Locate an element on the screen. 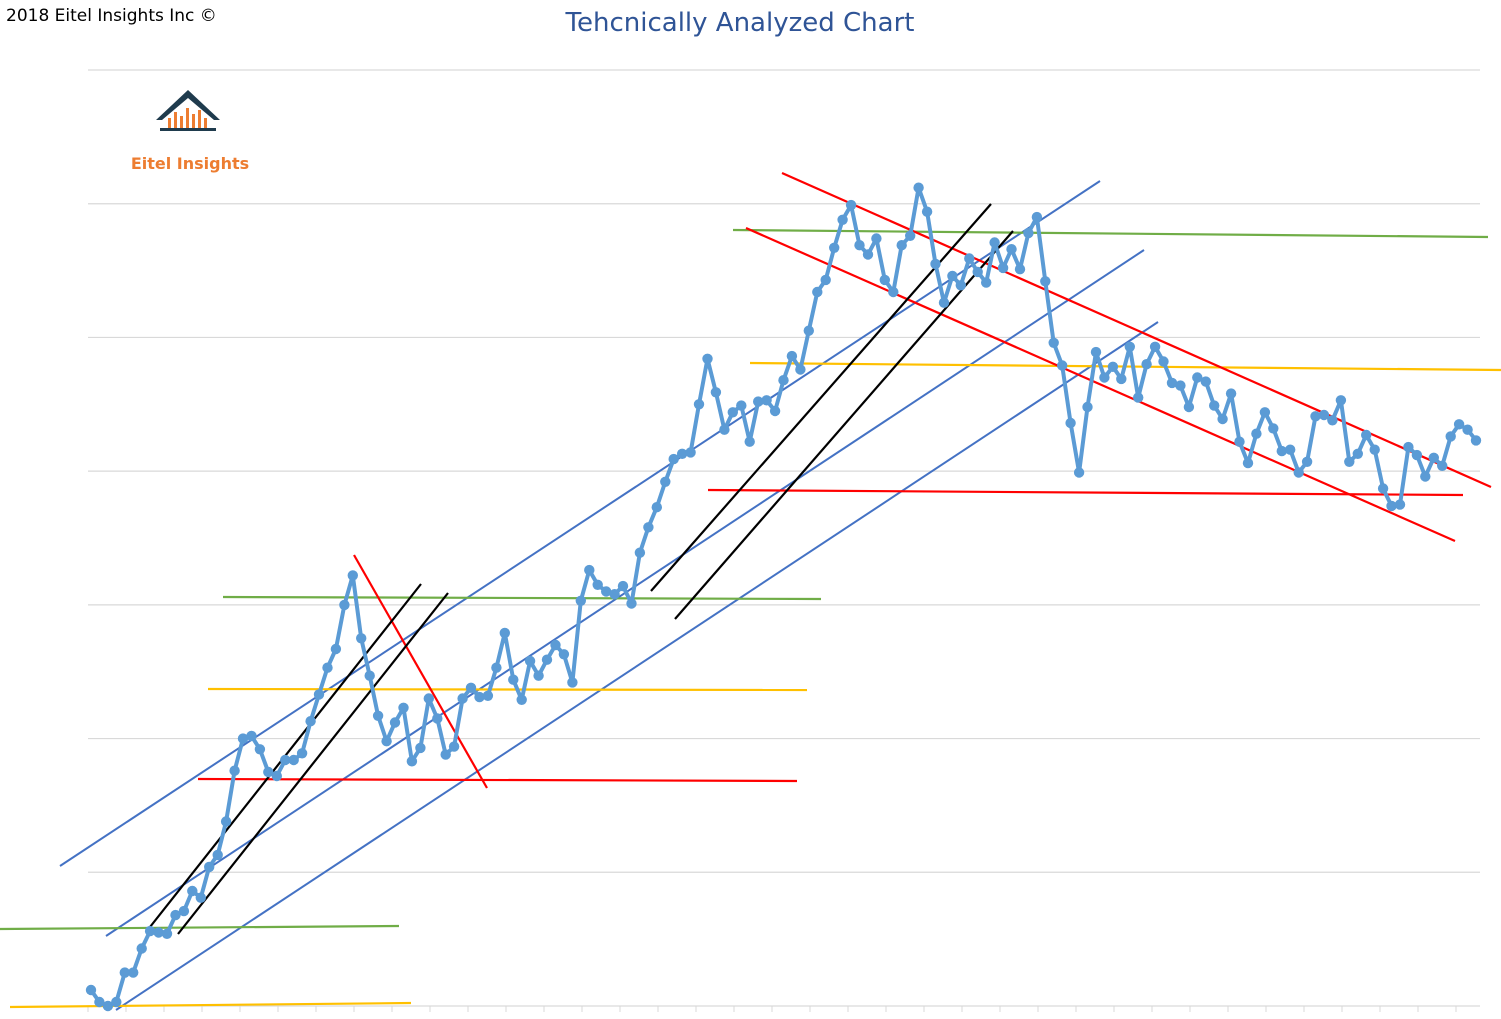  eitel-insights-logo: Eitel Insights is located at coordinates (190, 135).